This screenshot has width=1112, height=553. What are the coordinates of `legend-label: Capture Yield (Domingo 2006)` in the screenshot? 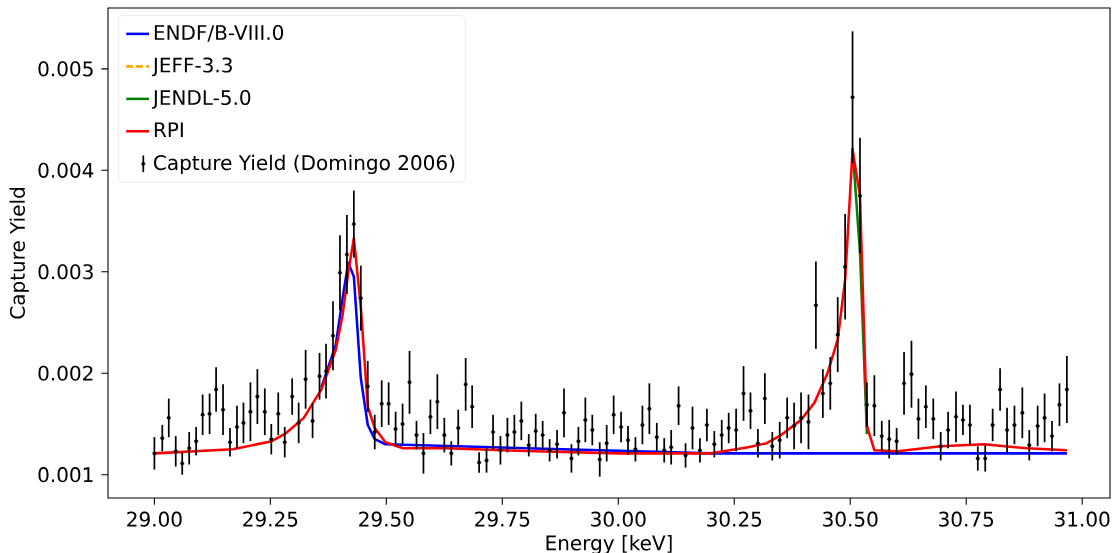 It's located at (304, 164).